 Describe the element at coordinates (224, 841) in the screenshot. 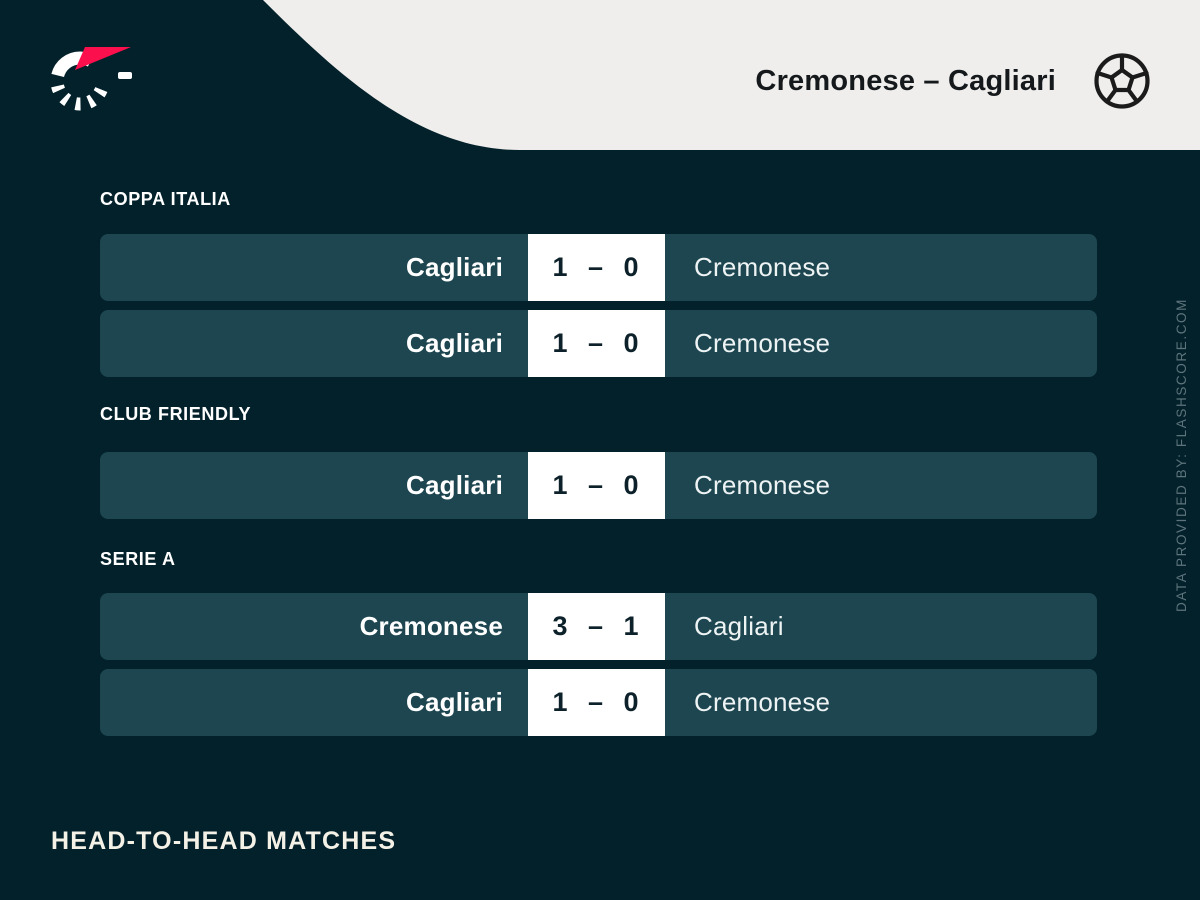

I see `section-title-head-to-head: HEAD-TO-HEAD MATCHES` at that location.